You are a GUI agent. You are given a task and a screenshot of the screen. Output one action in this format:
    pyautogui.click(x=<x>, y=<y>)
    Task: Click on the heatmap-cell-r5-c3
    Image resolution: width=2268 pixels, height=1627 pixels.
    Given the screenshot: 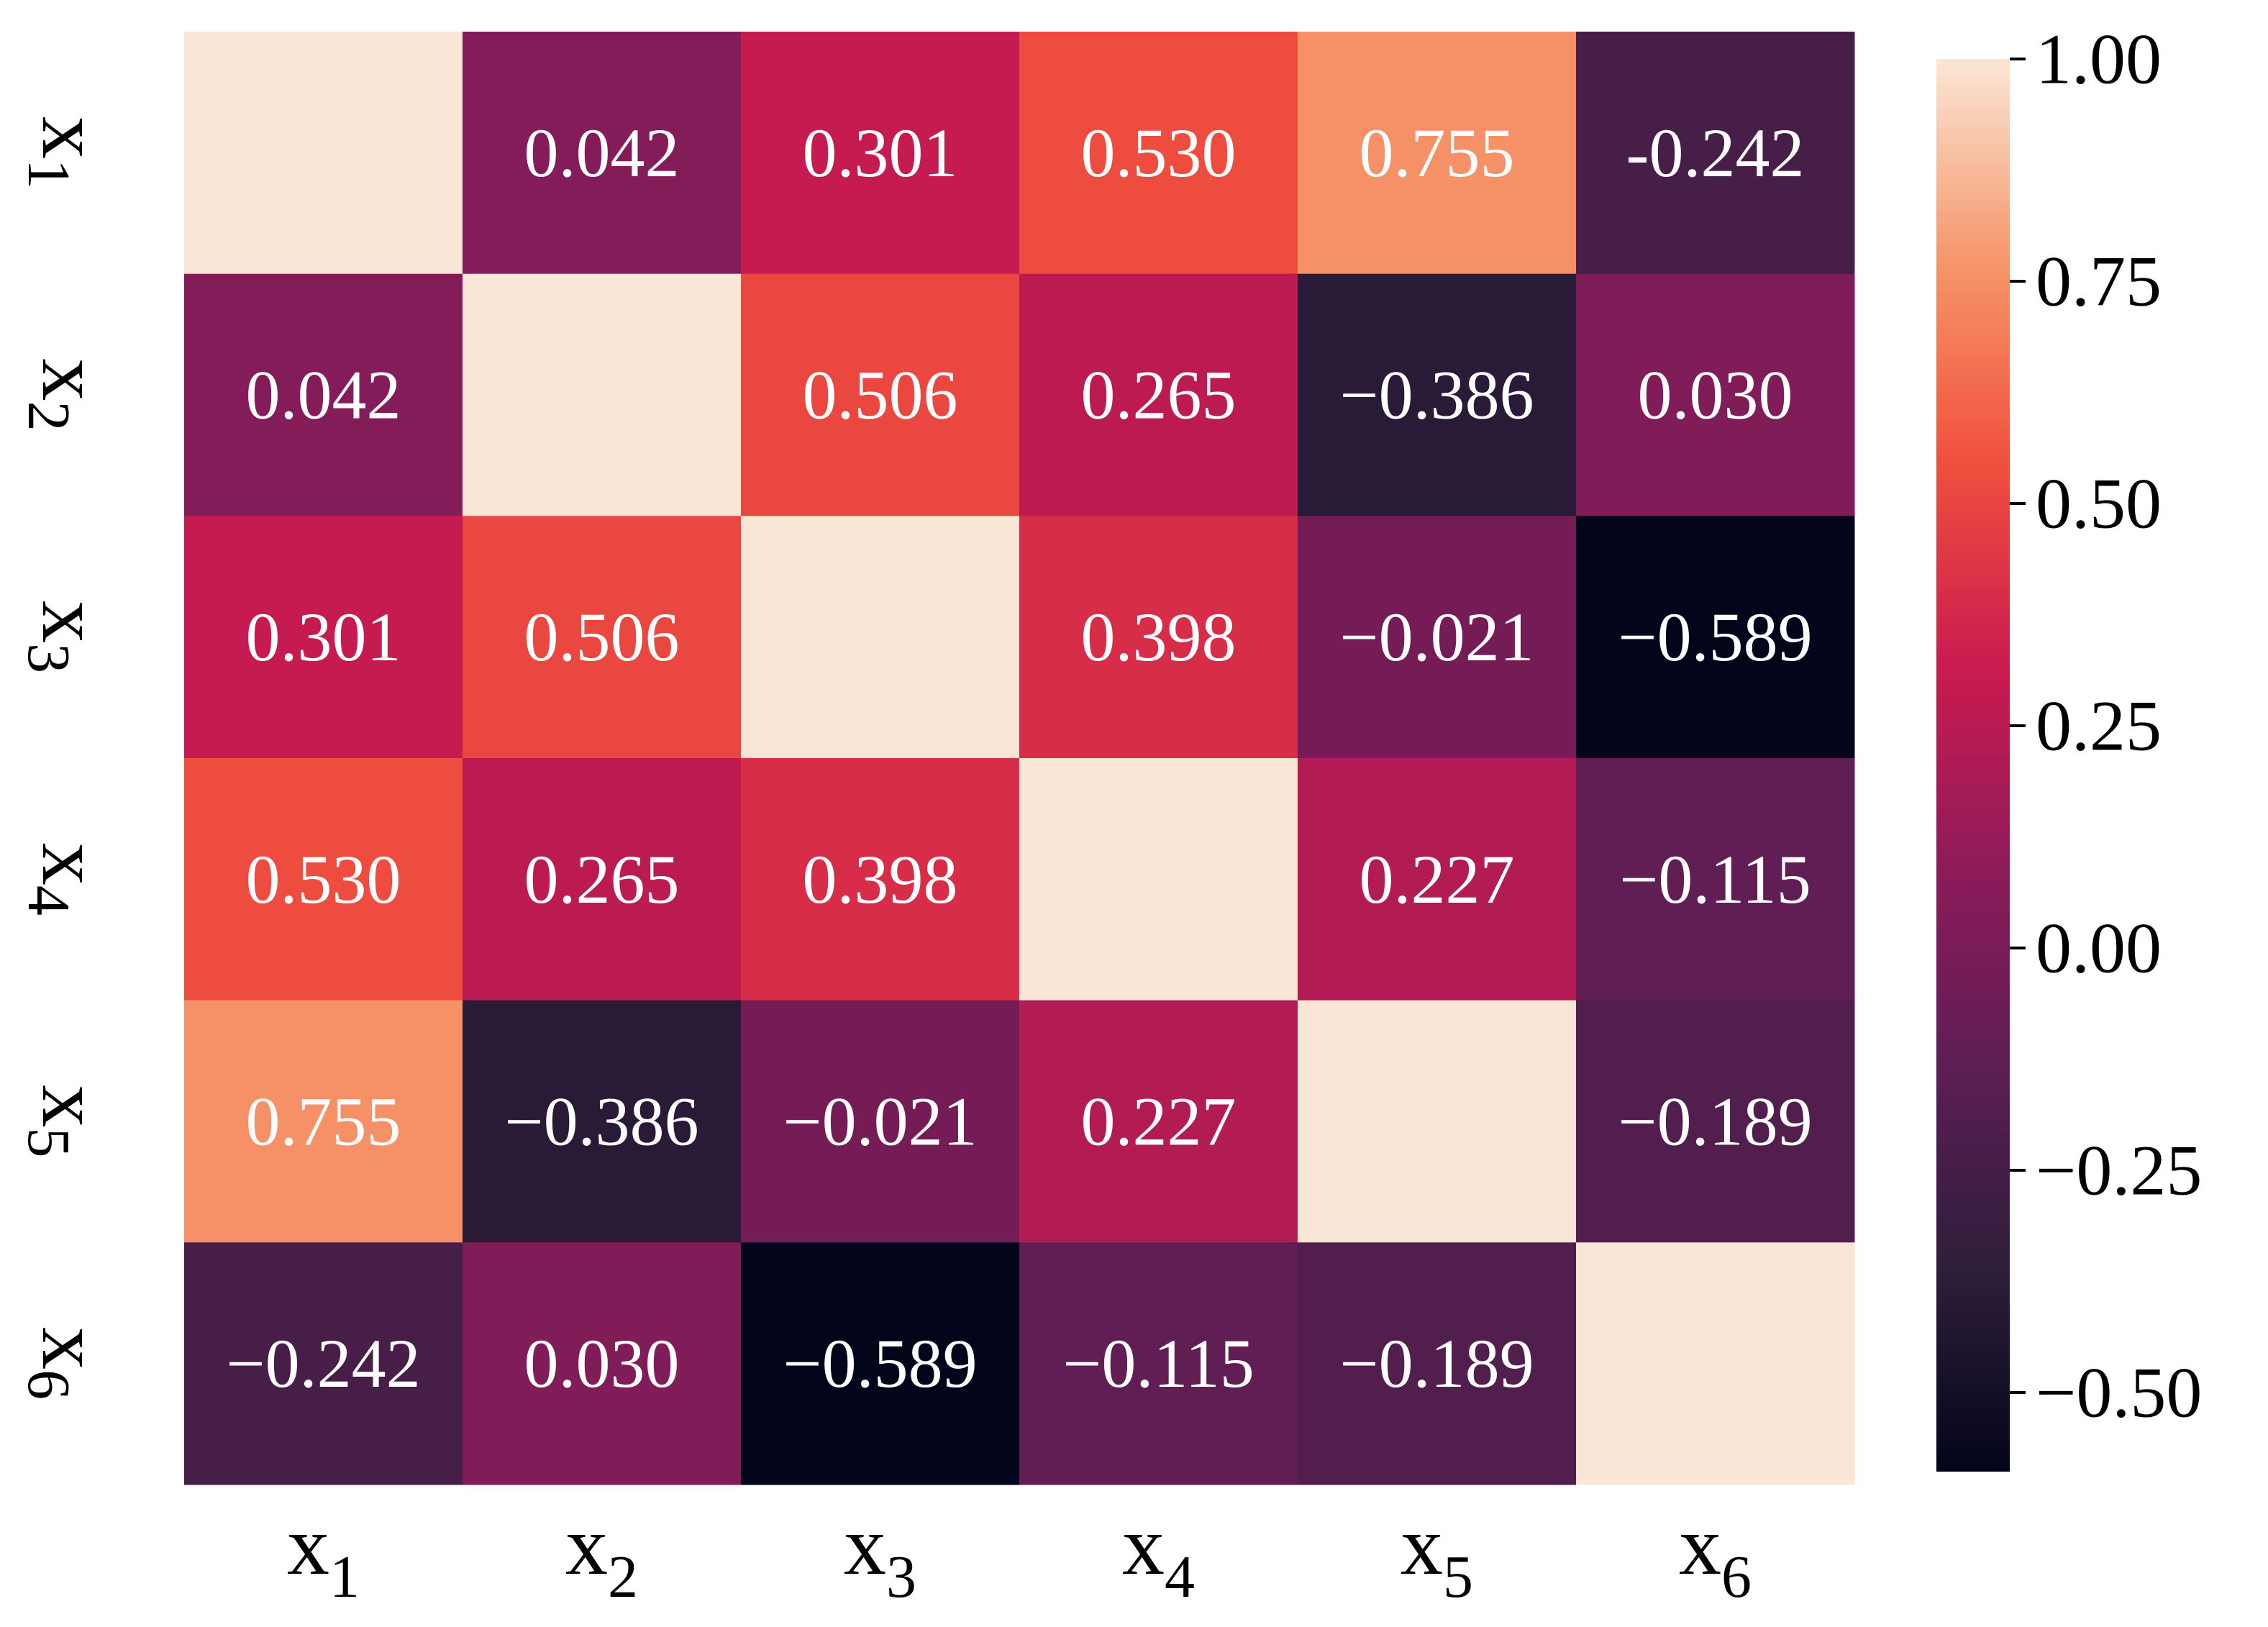 What is the action you would take?
    pyautogui.click(x=880, y=1121)
    